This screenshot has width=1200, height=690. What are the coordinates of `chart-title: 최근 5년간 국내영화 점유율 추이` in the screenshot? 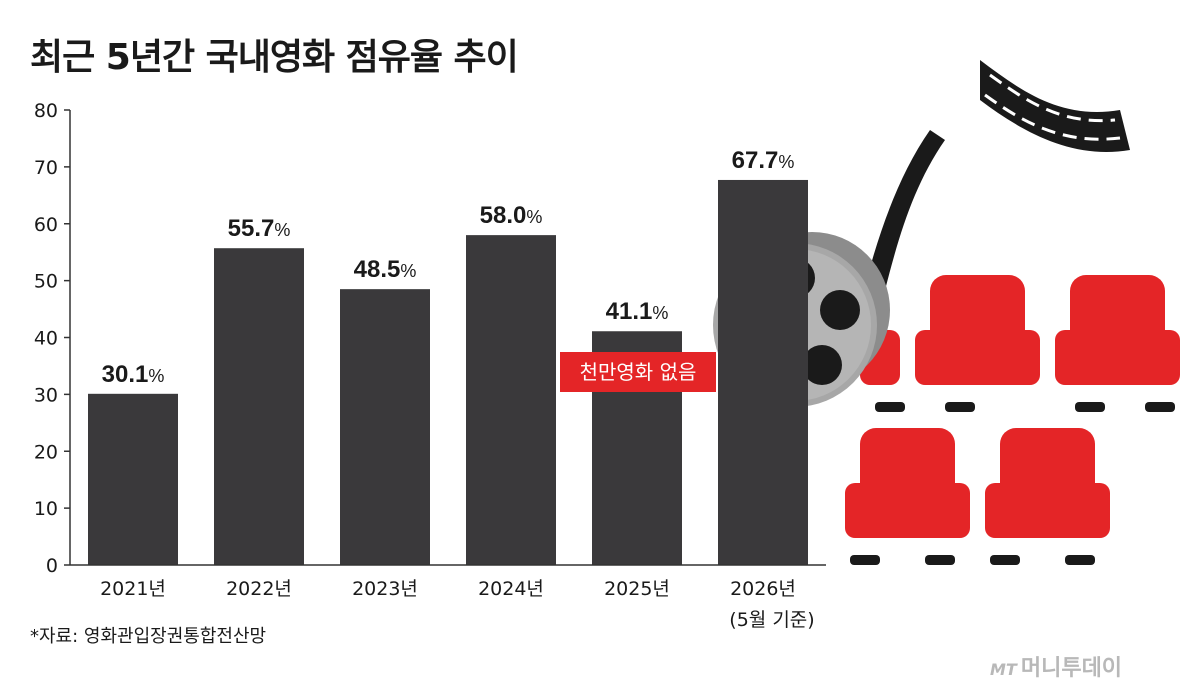 It's located at (274, 57).